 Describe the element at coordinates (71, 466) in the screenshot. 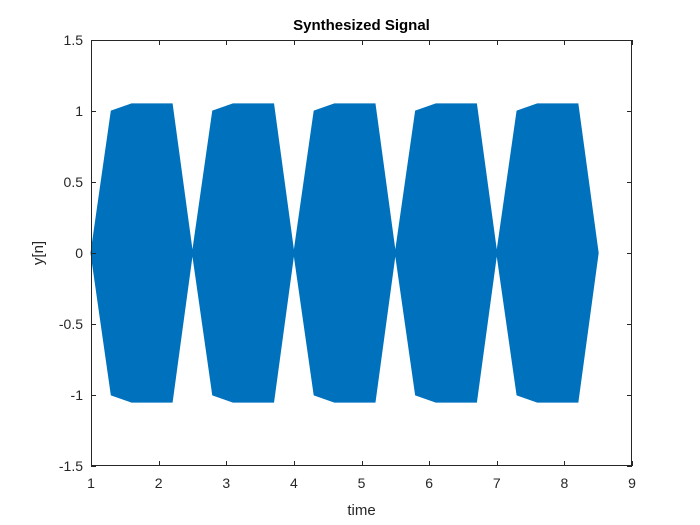

I see `y-tick-label: -1.5` at that location.